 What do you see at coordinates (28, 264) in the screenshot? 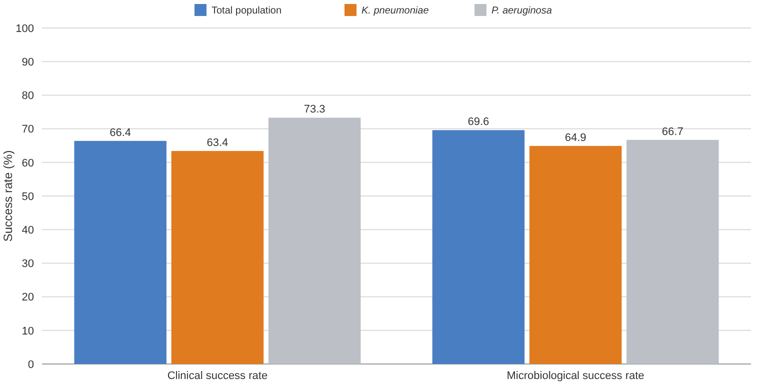
I see `y-tick-label: 30` at bounding box center [28, 264].